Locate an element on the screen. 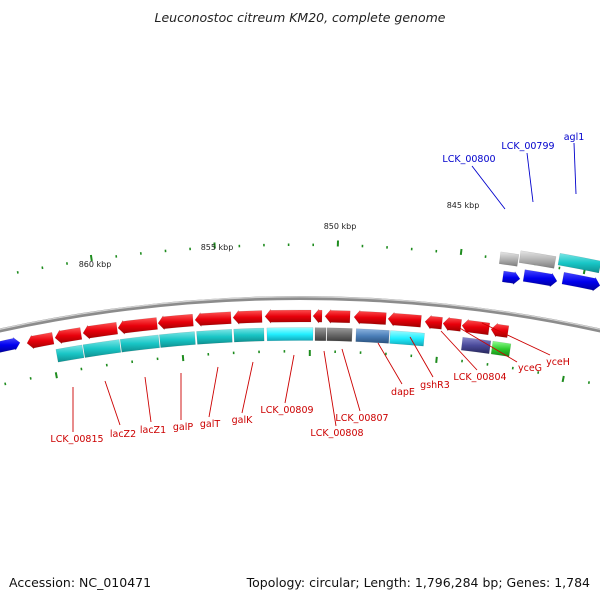 The width and height of the screenshot is (600, 600). leader-yceg is located at coordinates (487, 344).